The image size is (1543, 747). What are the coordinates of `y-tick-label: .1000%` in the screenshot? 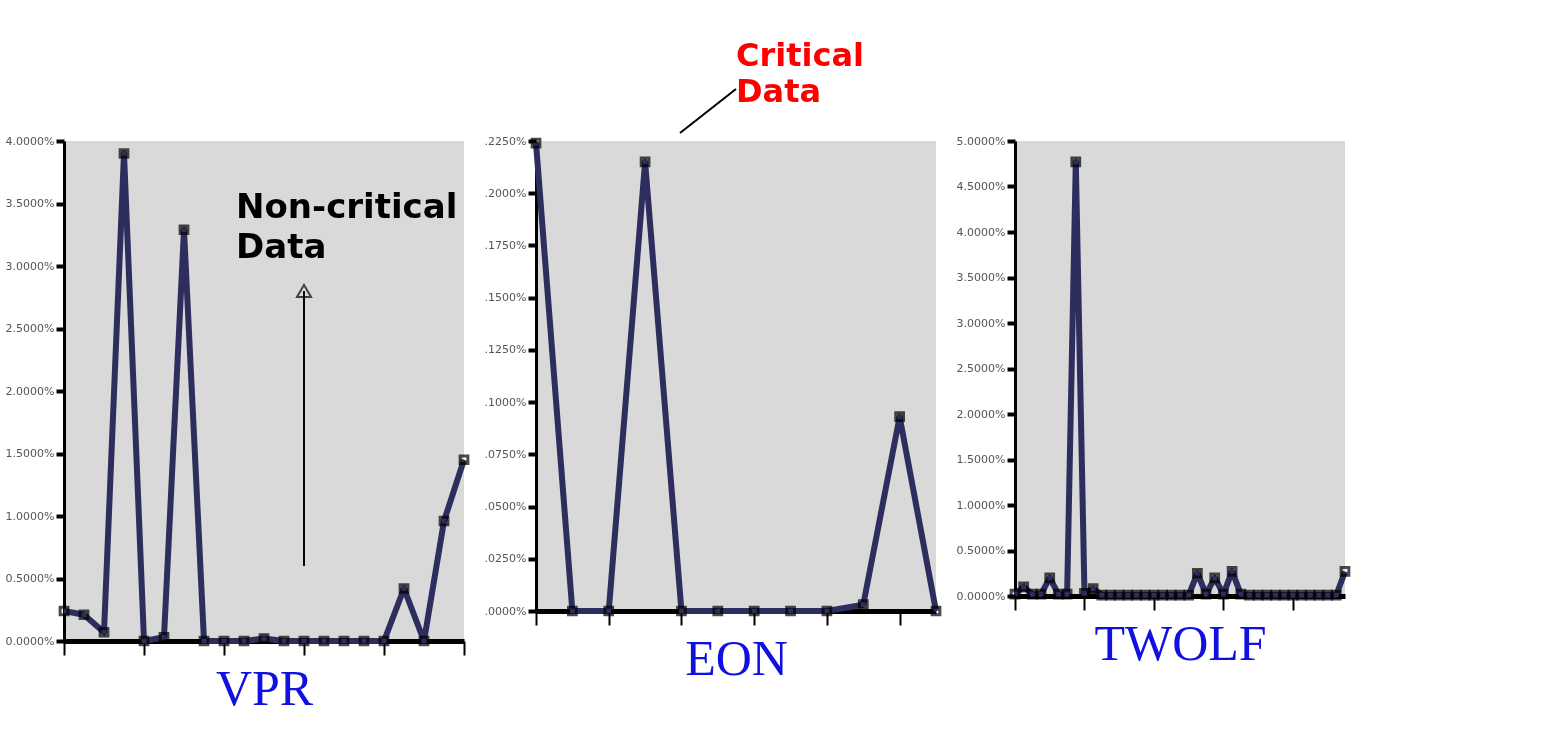 It's located at (505, 402).